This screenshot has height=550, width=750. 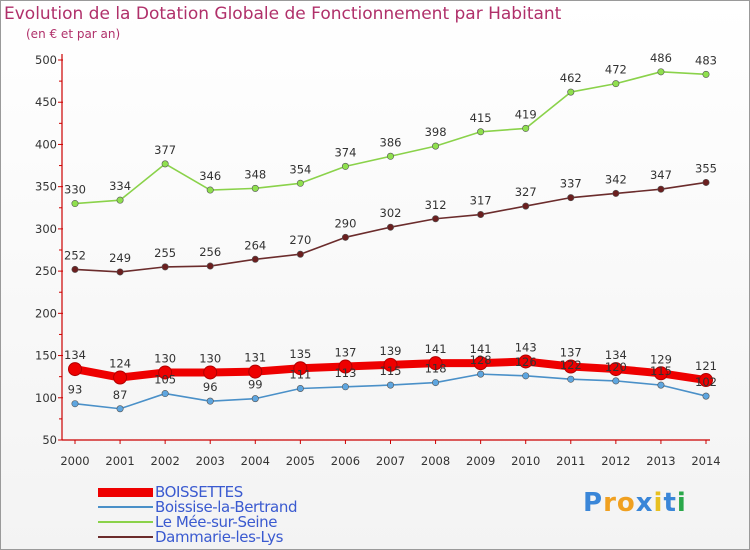 What do you see at coordinates (255, 174) in the screenshot?
I see `data-label: 348` at bounding box center [255, 174].